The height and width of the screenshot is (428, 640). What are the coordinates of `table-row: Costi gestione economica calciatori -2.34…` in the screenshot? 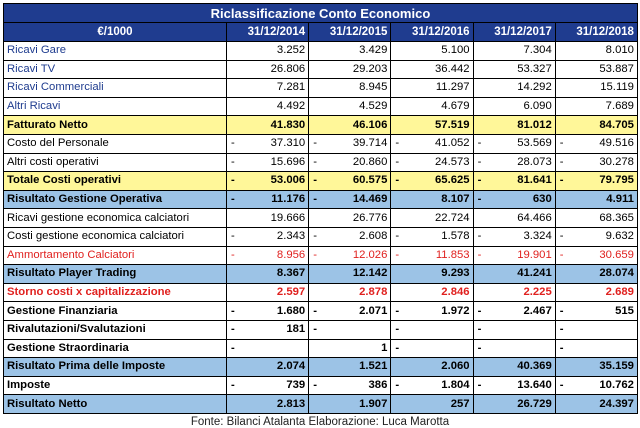 It's located at (320, 236).